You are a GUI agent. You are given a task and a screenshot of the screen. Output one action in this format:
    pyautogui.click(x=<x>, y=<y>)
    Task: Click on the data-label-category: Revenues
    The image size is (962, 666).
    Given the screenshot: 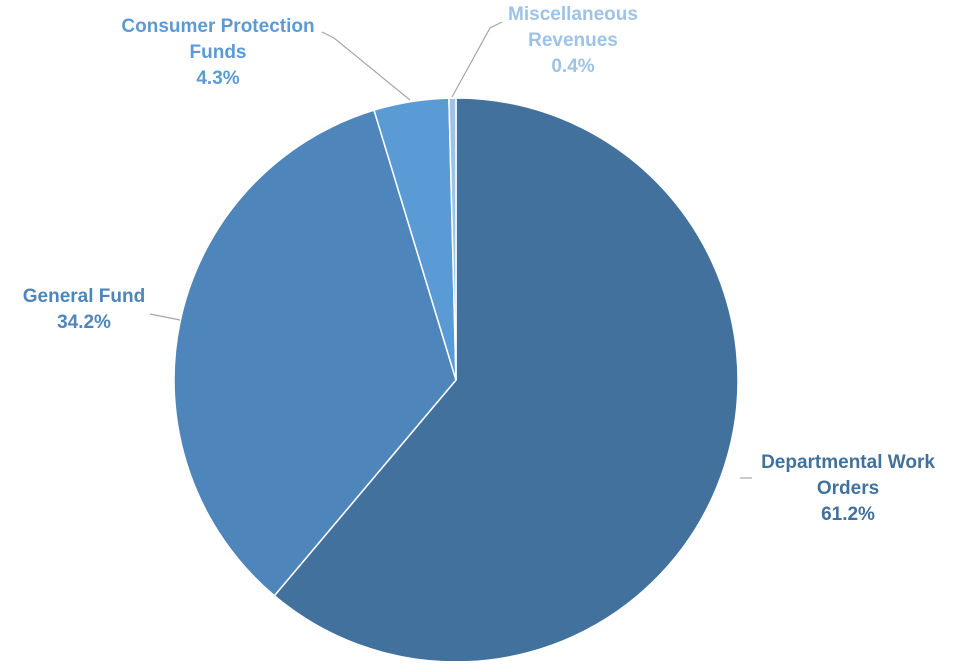 What is the action you would take?
    pyautogui.click(x=573, y=40)
    